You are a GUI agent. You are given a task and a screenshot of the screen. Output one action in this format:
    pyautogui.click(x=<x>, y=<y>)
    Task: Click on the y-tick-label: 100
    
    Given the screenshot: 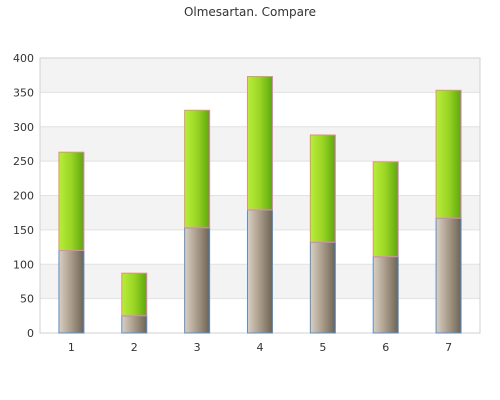 What is the action you would take?
    pyautogui.click(x=23, y=264)
    